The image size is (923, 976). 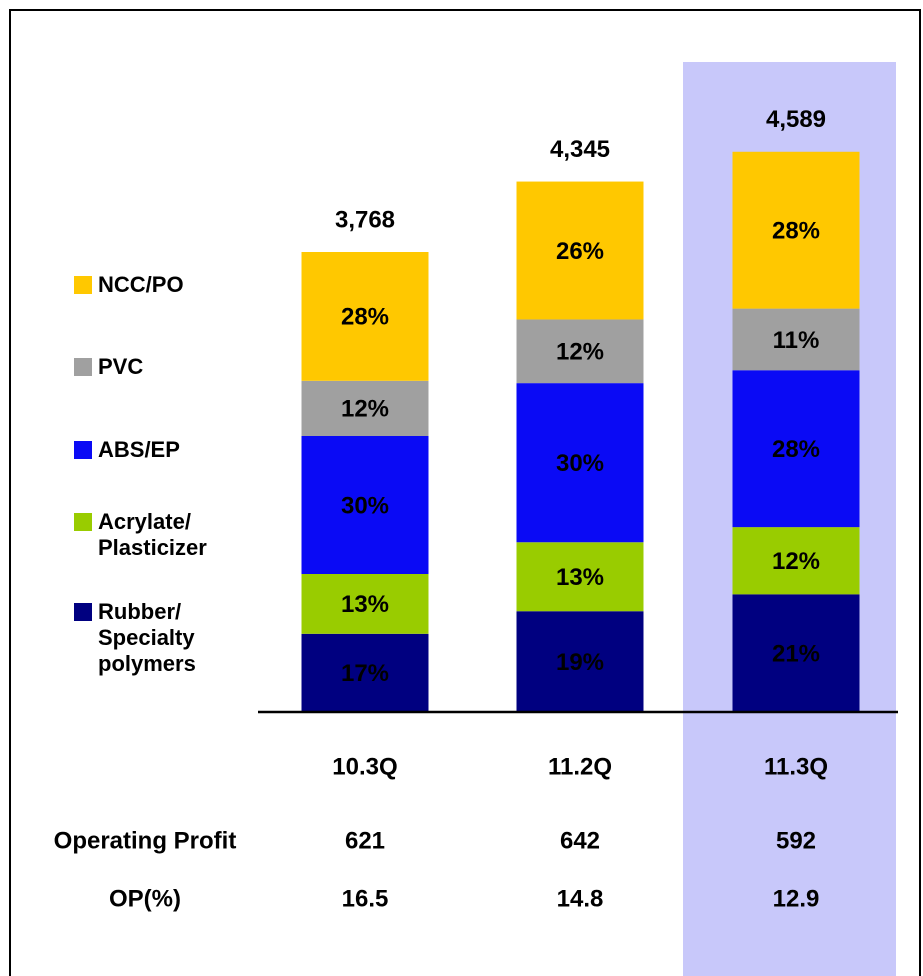 I want to click on legend-label: NCC/PO, so click(x=141, y=284).